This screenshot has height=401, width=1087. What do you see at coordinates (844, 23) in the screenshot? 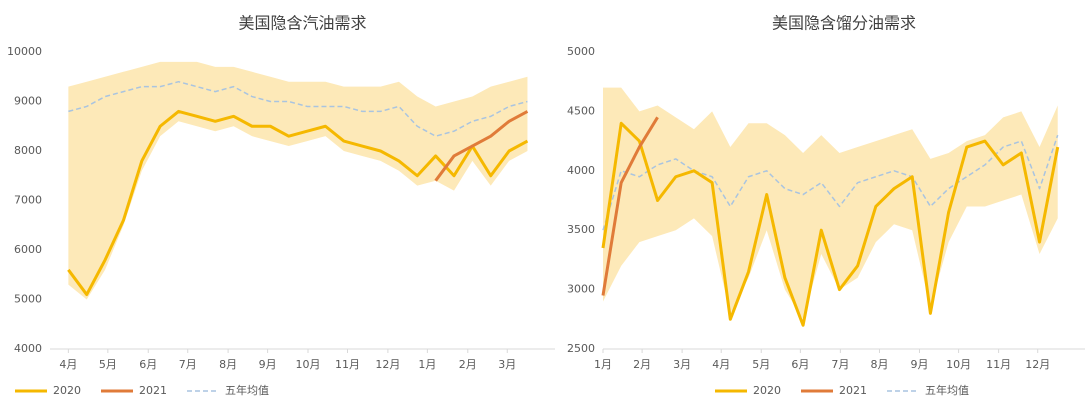
I see `chart-title: 美国隐含馏分油需求` at bounding box center [844, 23].